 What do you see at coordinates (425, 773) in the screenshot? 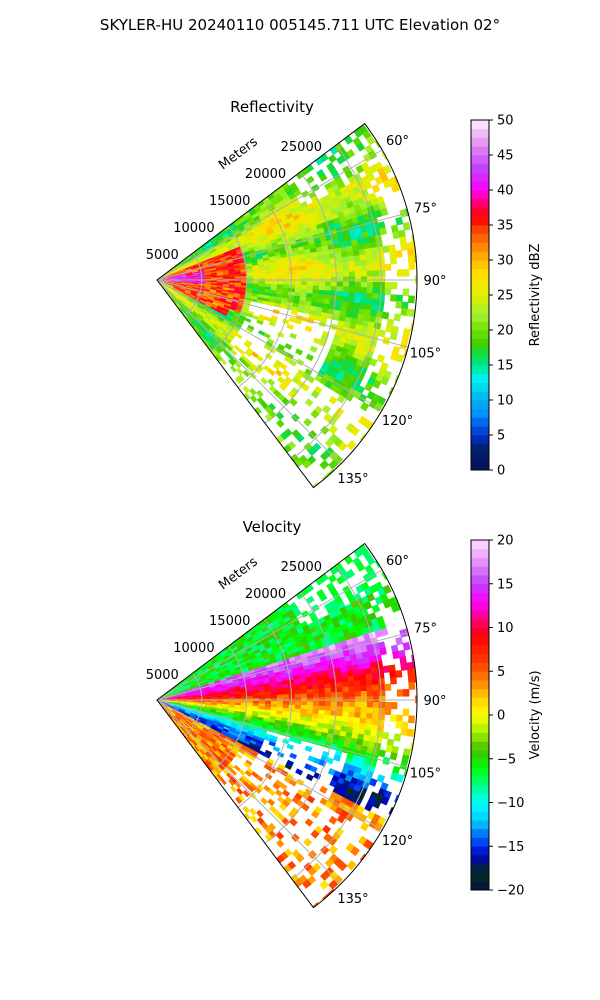
I see `angle-tick-label: 105°` at bounding box center [425, 773].